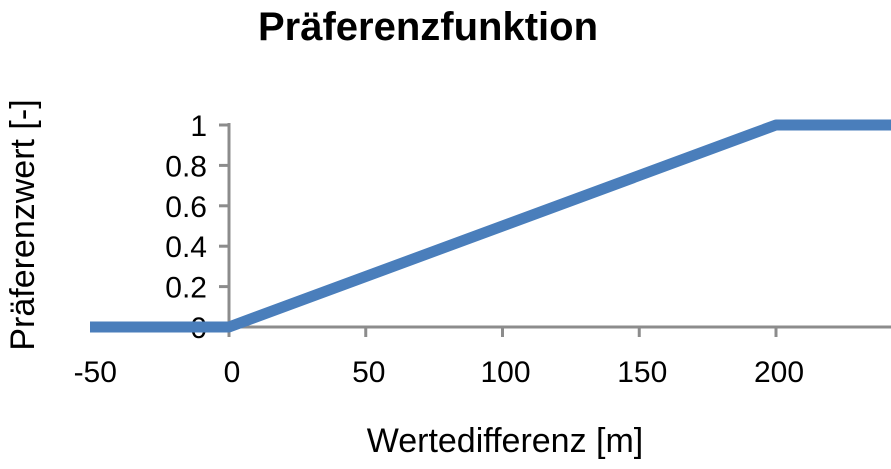 The height and width of the screenshot is (469, 891). What do you see at coordinates (186, 207) in the screenshot?
I see `y-tick-label: 0.6` at bounding box center [186, 207].